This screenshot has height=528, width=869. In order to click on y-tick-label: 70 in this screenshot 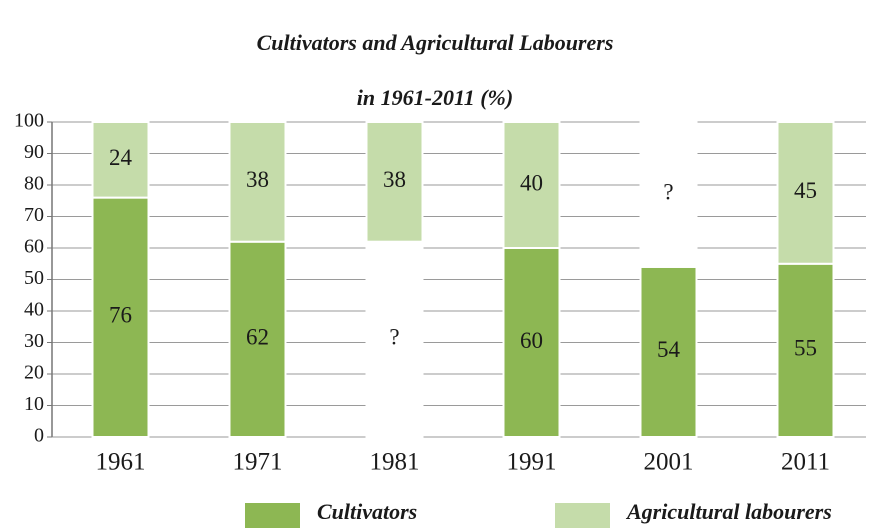, I will do `click(34, 215)`.